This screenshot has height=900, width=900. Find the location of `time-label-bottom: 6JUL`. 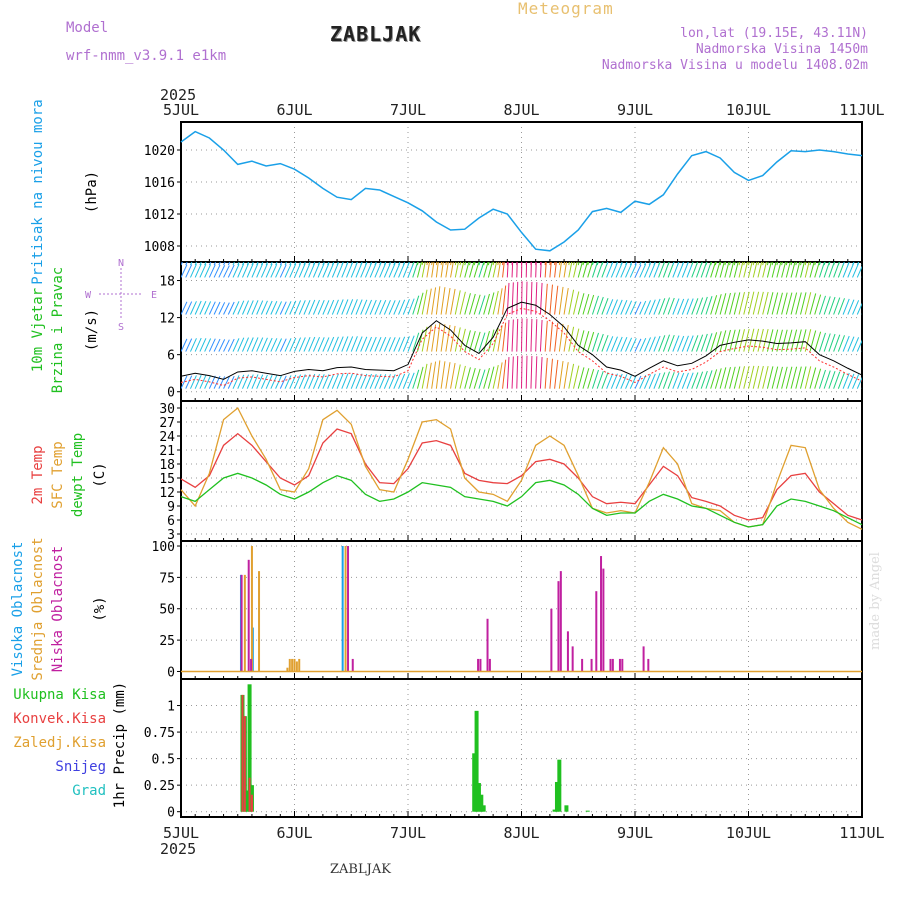

time-label-bottom: 6JUL is located at coordinates (294, 833).